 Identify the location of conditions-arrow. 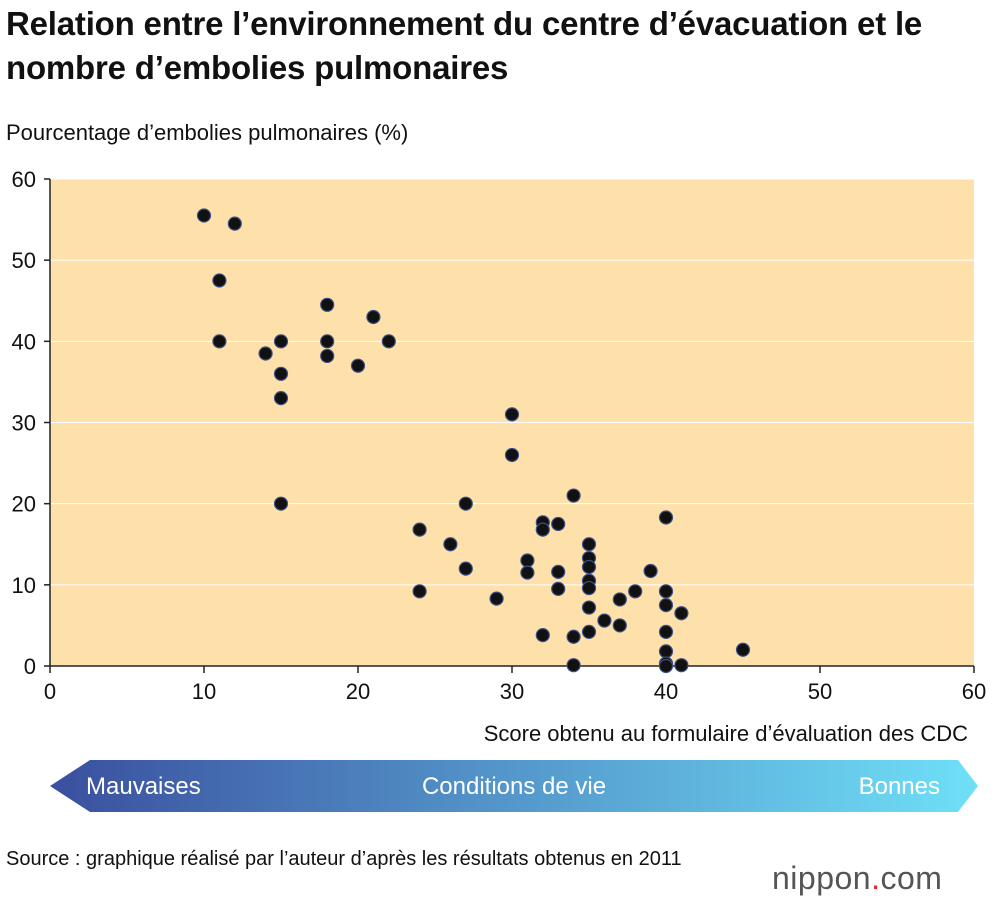
(514, 786).